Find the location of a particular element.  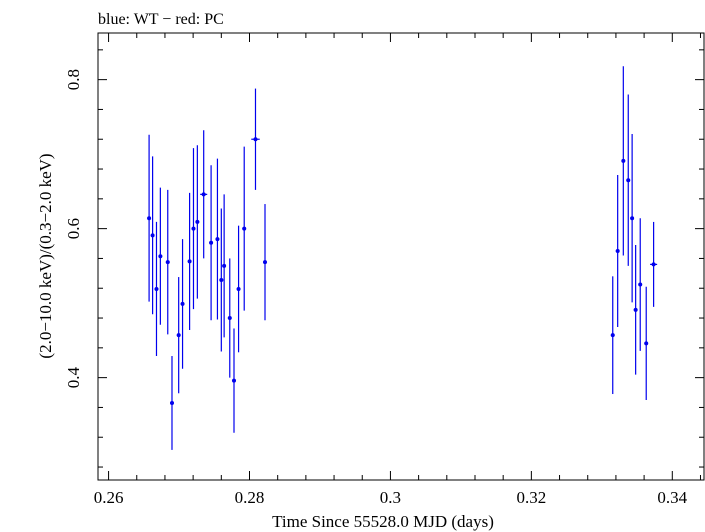

x-tick-label: 0.26 is located at coordinates (109, 497).